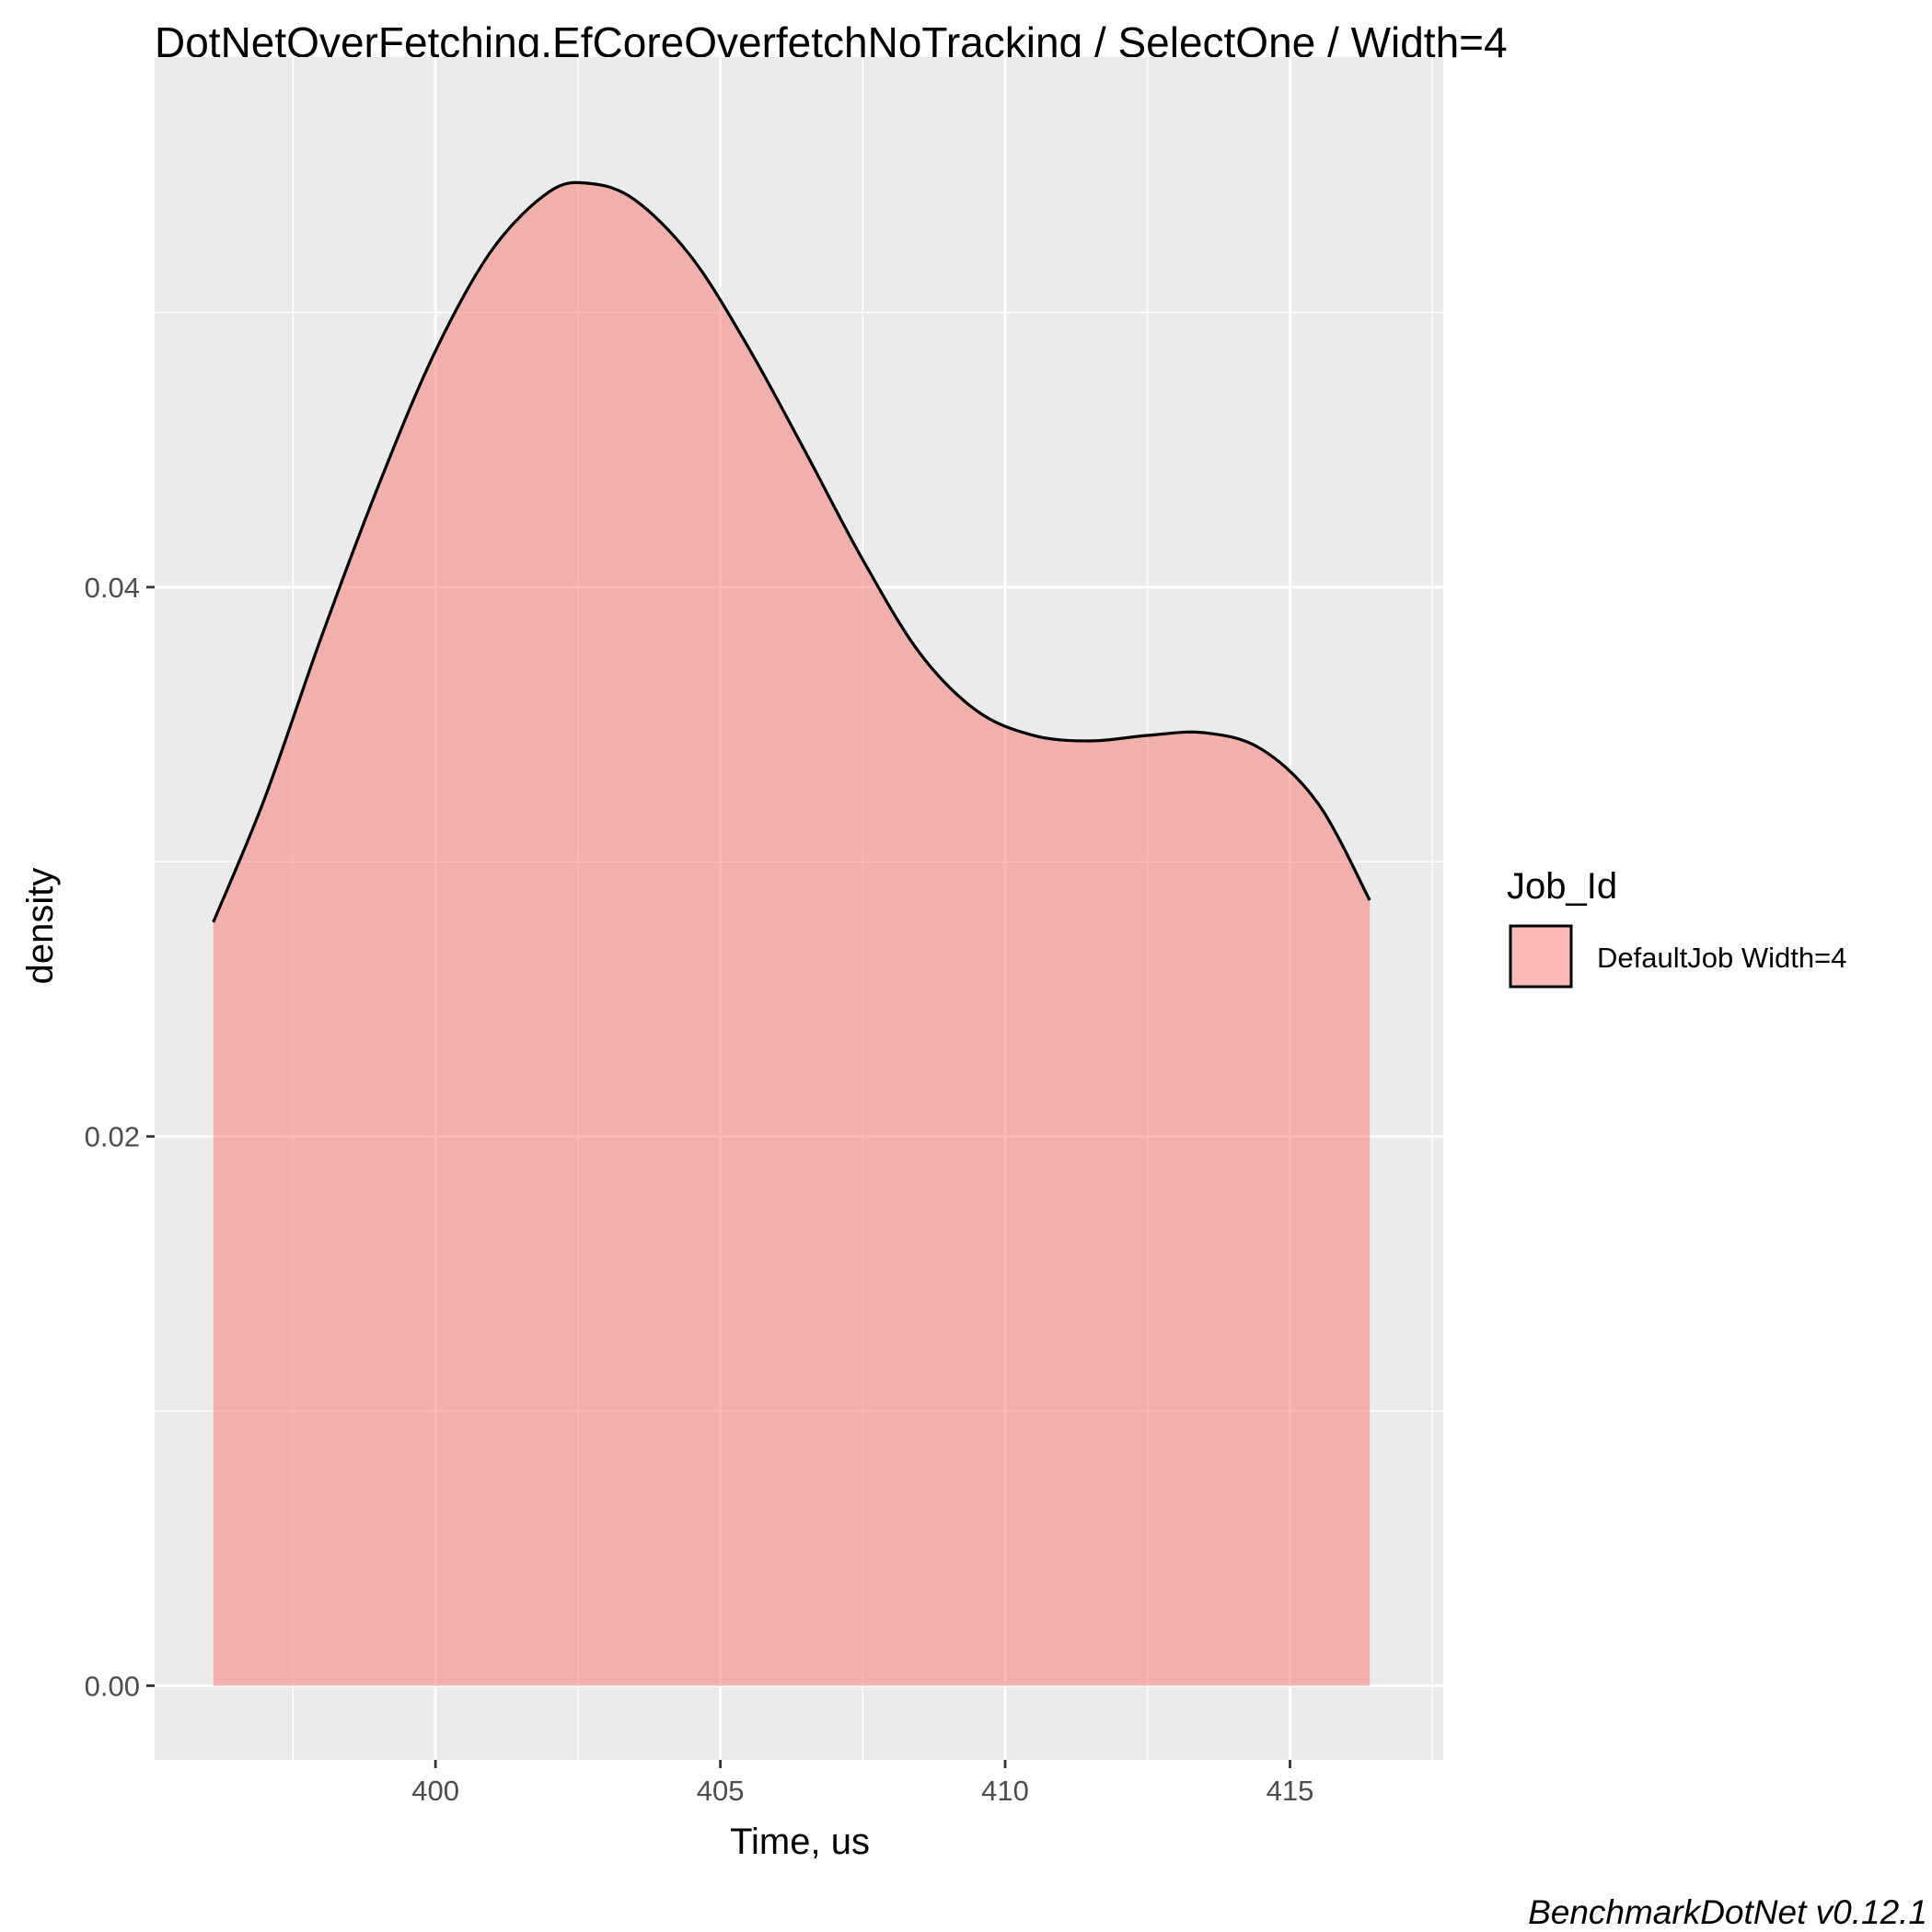 This screenshot has height=1932, width=1932. I want to click on y-tick-label: 0.04, so click(113, 588).